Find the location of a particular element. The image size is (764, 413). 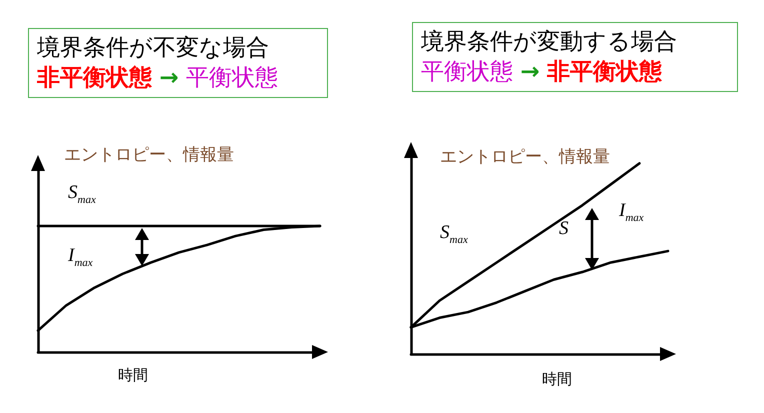

chart-subtitle: 非平衡状態 → 平衡状態 is located at coordinates (157, 78).